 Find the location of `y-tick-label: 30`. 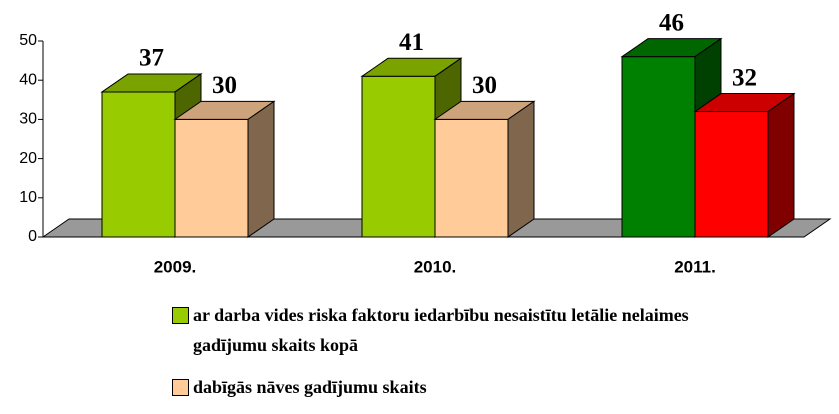

y-tick-label: 30 is located at coordinates (28, 119).